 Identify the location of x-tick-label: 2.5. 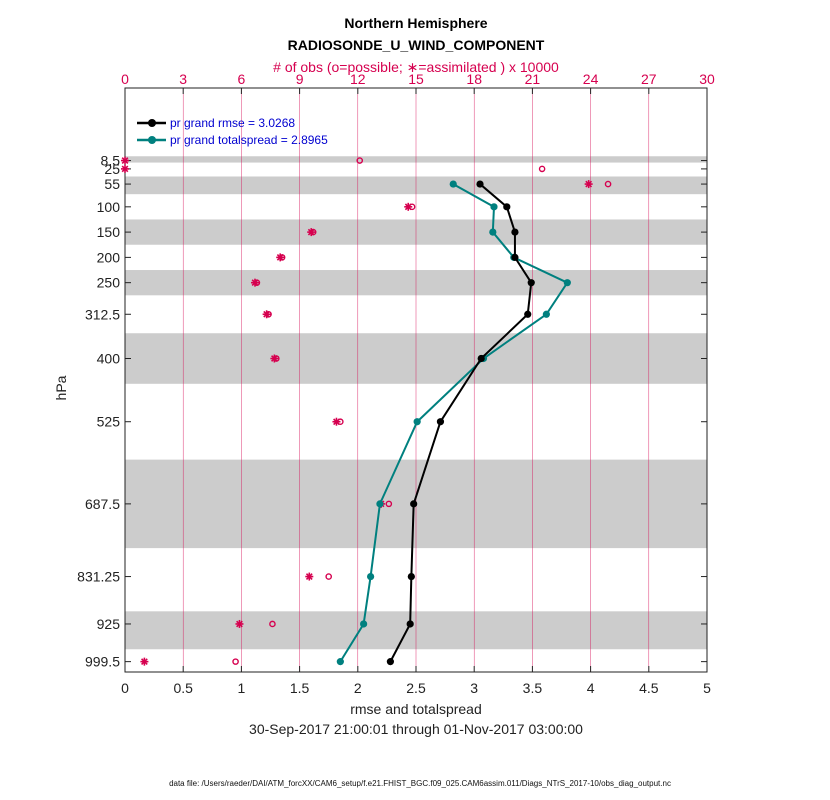
(416, 688).